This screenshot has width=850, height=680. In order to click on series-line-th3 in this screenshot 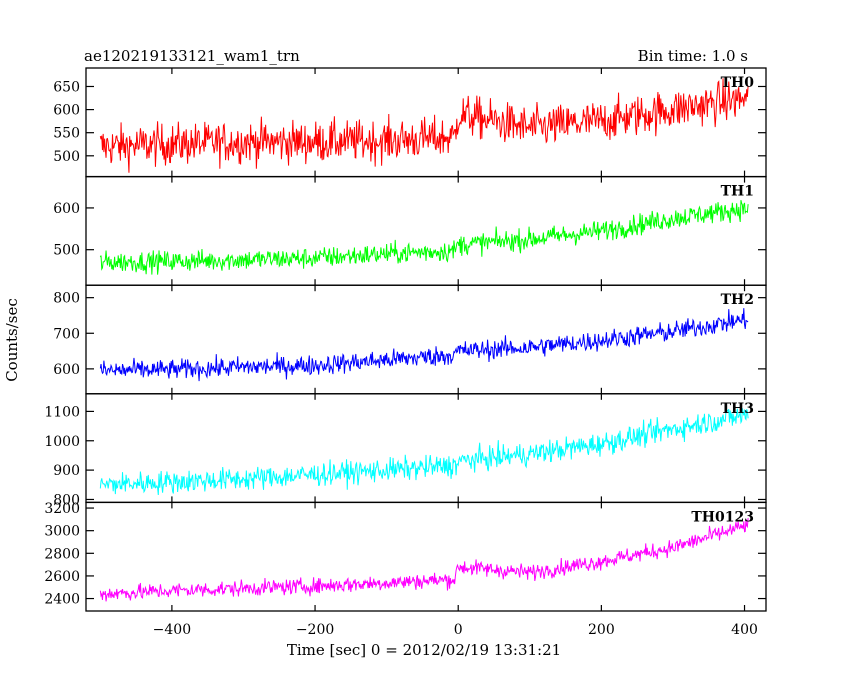, I will do `click(424, 451)`.